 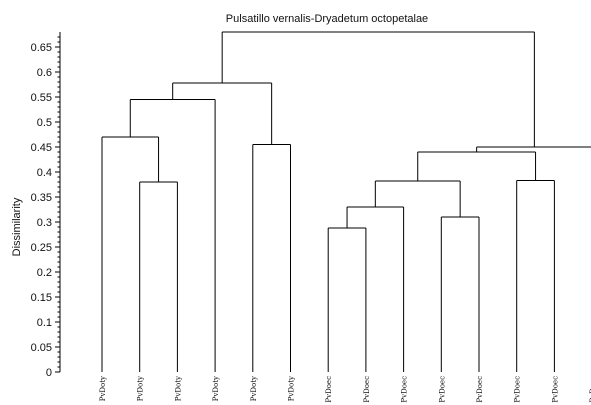 What do you see at coordinates (41, 198) in the screenshot?
I see `y-tick-label: 0.35` at bounding box center [41, 198].